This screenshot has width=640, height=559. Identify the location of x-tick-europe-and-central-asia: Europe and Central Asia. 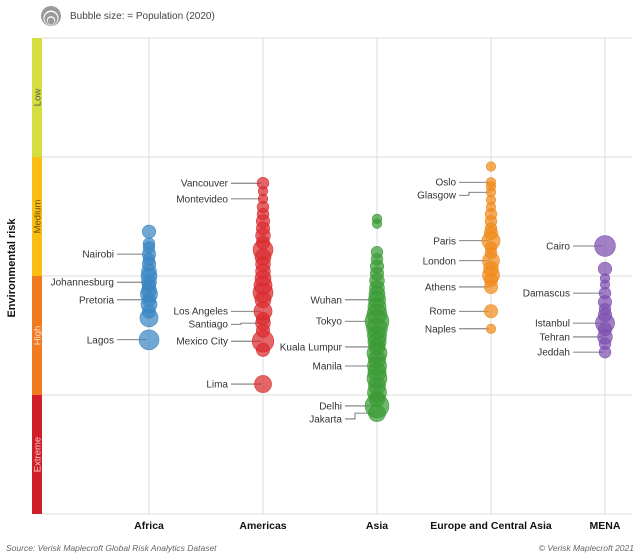
(491, 526).